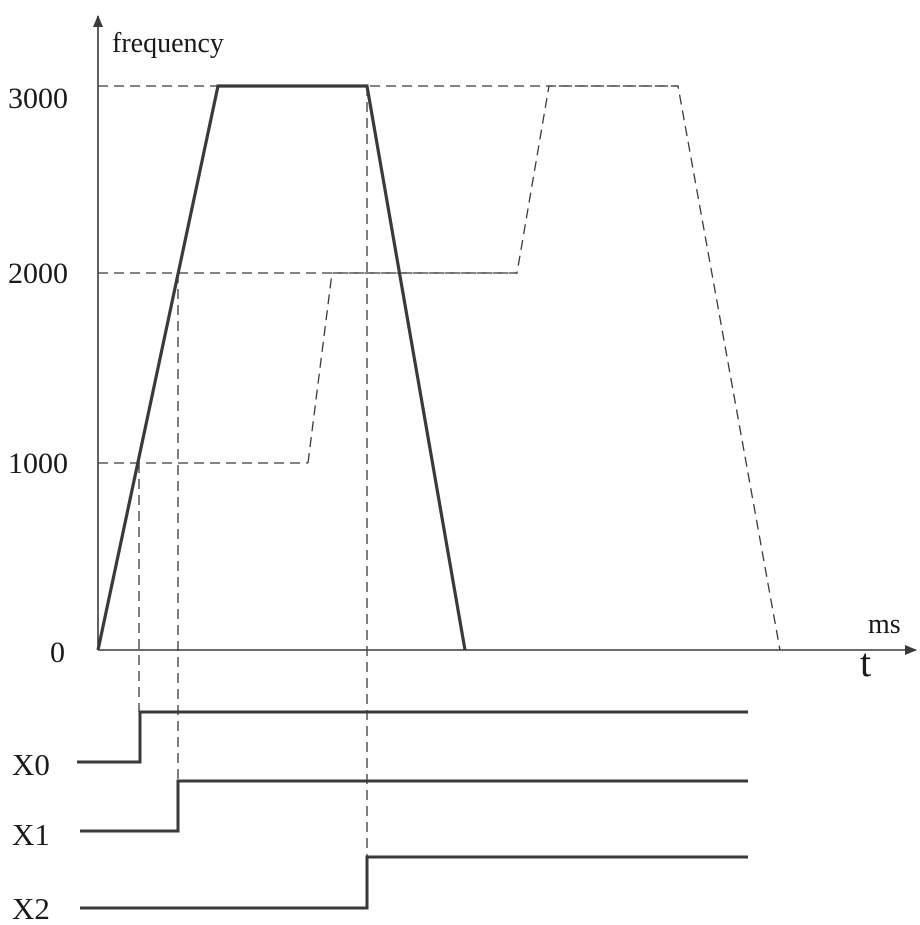  Describe the element at coordinates (38, 463) in the screenshot. I see `y-tick-1000: 1000` at that location.